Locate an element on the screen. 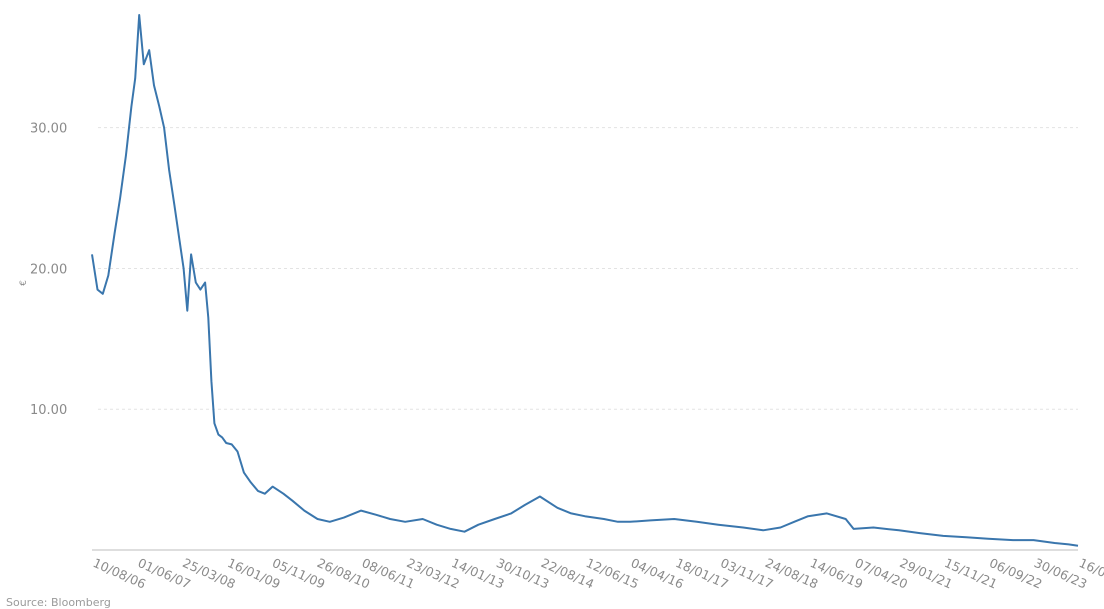  y-tick-labels: 10.00 20.00 30.00 is located at coordinates (48, 270).